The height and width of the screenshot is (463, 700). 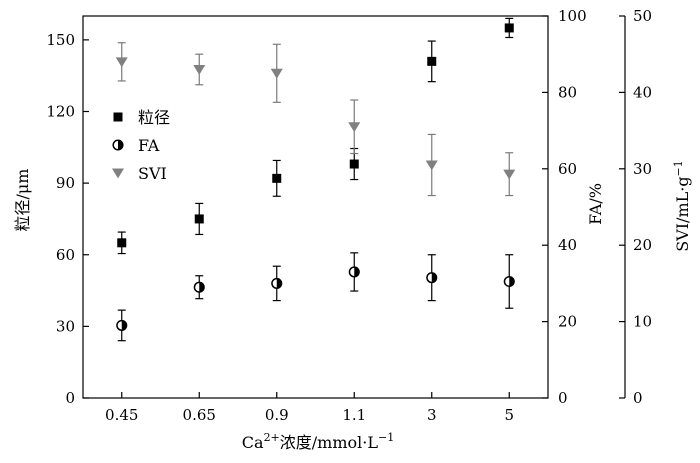 I want to click on fa-tick-label: 20, so click(x=567, y=322).